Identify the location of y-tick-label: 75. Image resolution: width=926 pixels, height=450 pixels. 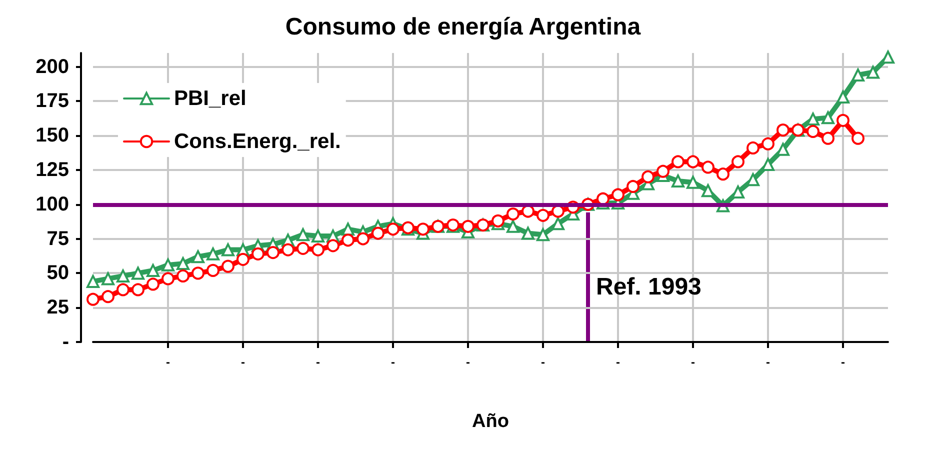
(57, 239).